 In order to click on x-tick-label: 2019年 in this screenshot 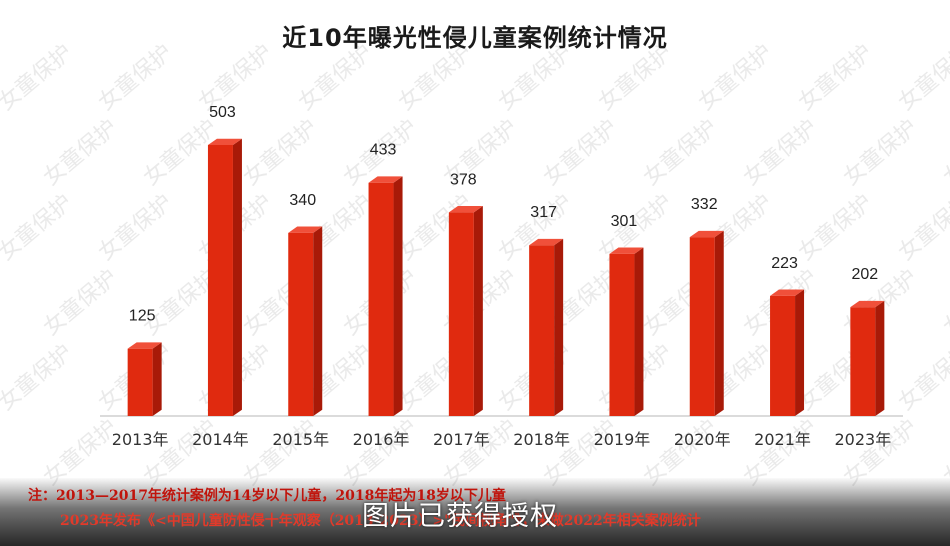, I will do `click(622, 439)`.